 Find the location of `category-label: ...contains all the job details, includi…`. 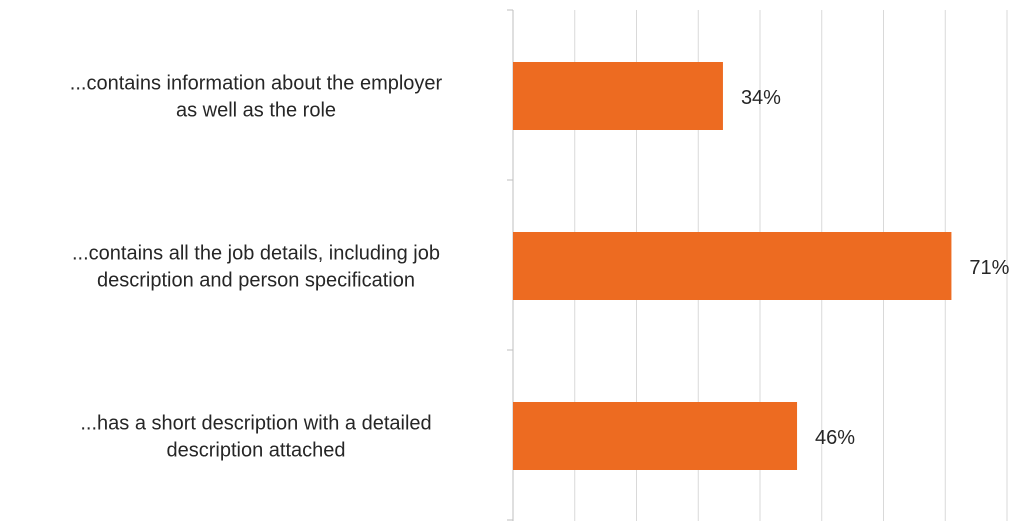

category-label: ...contains all the job details, includi… is located at coordinates (256, 254).